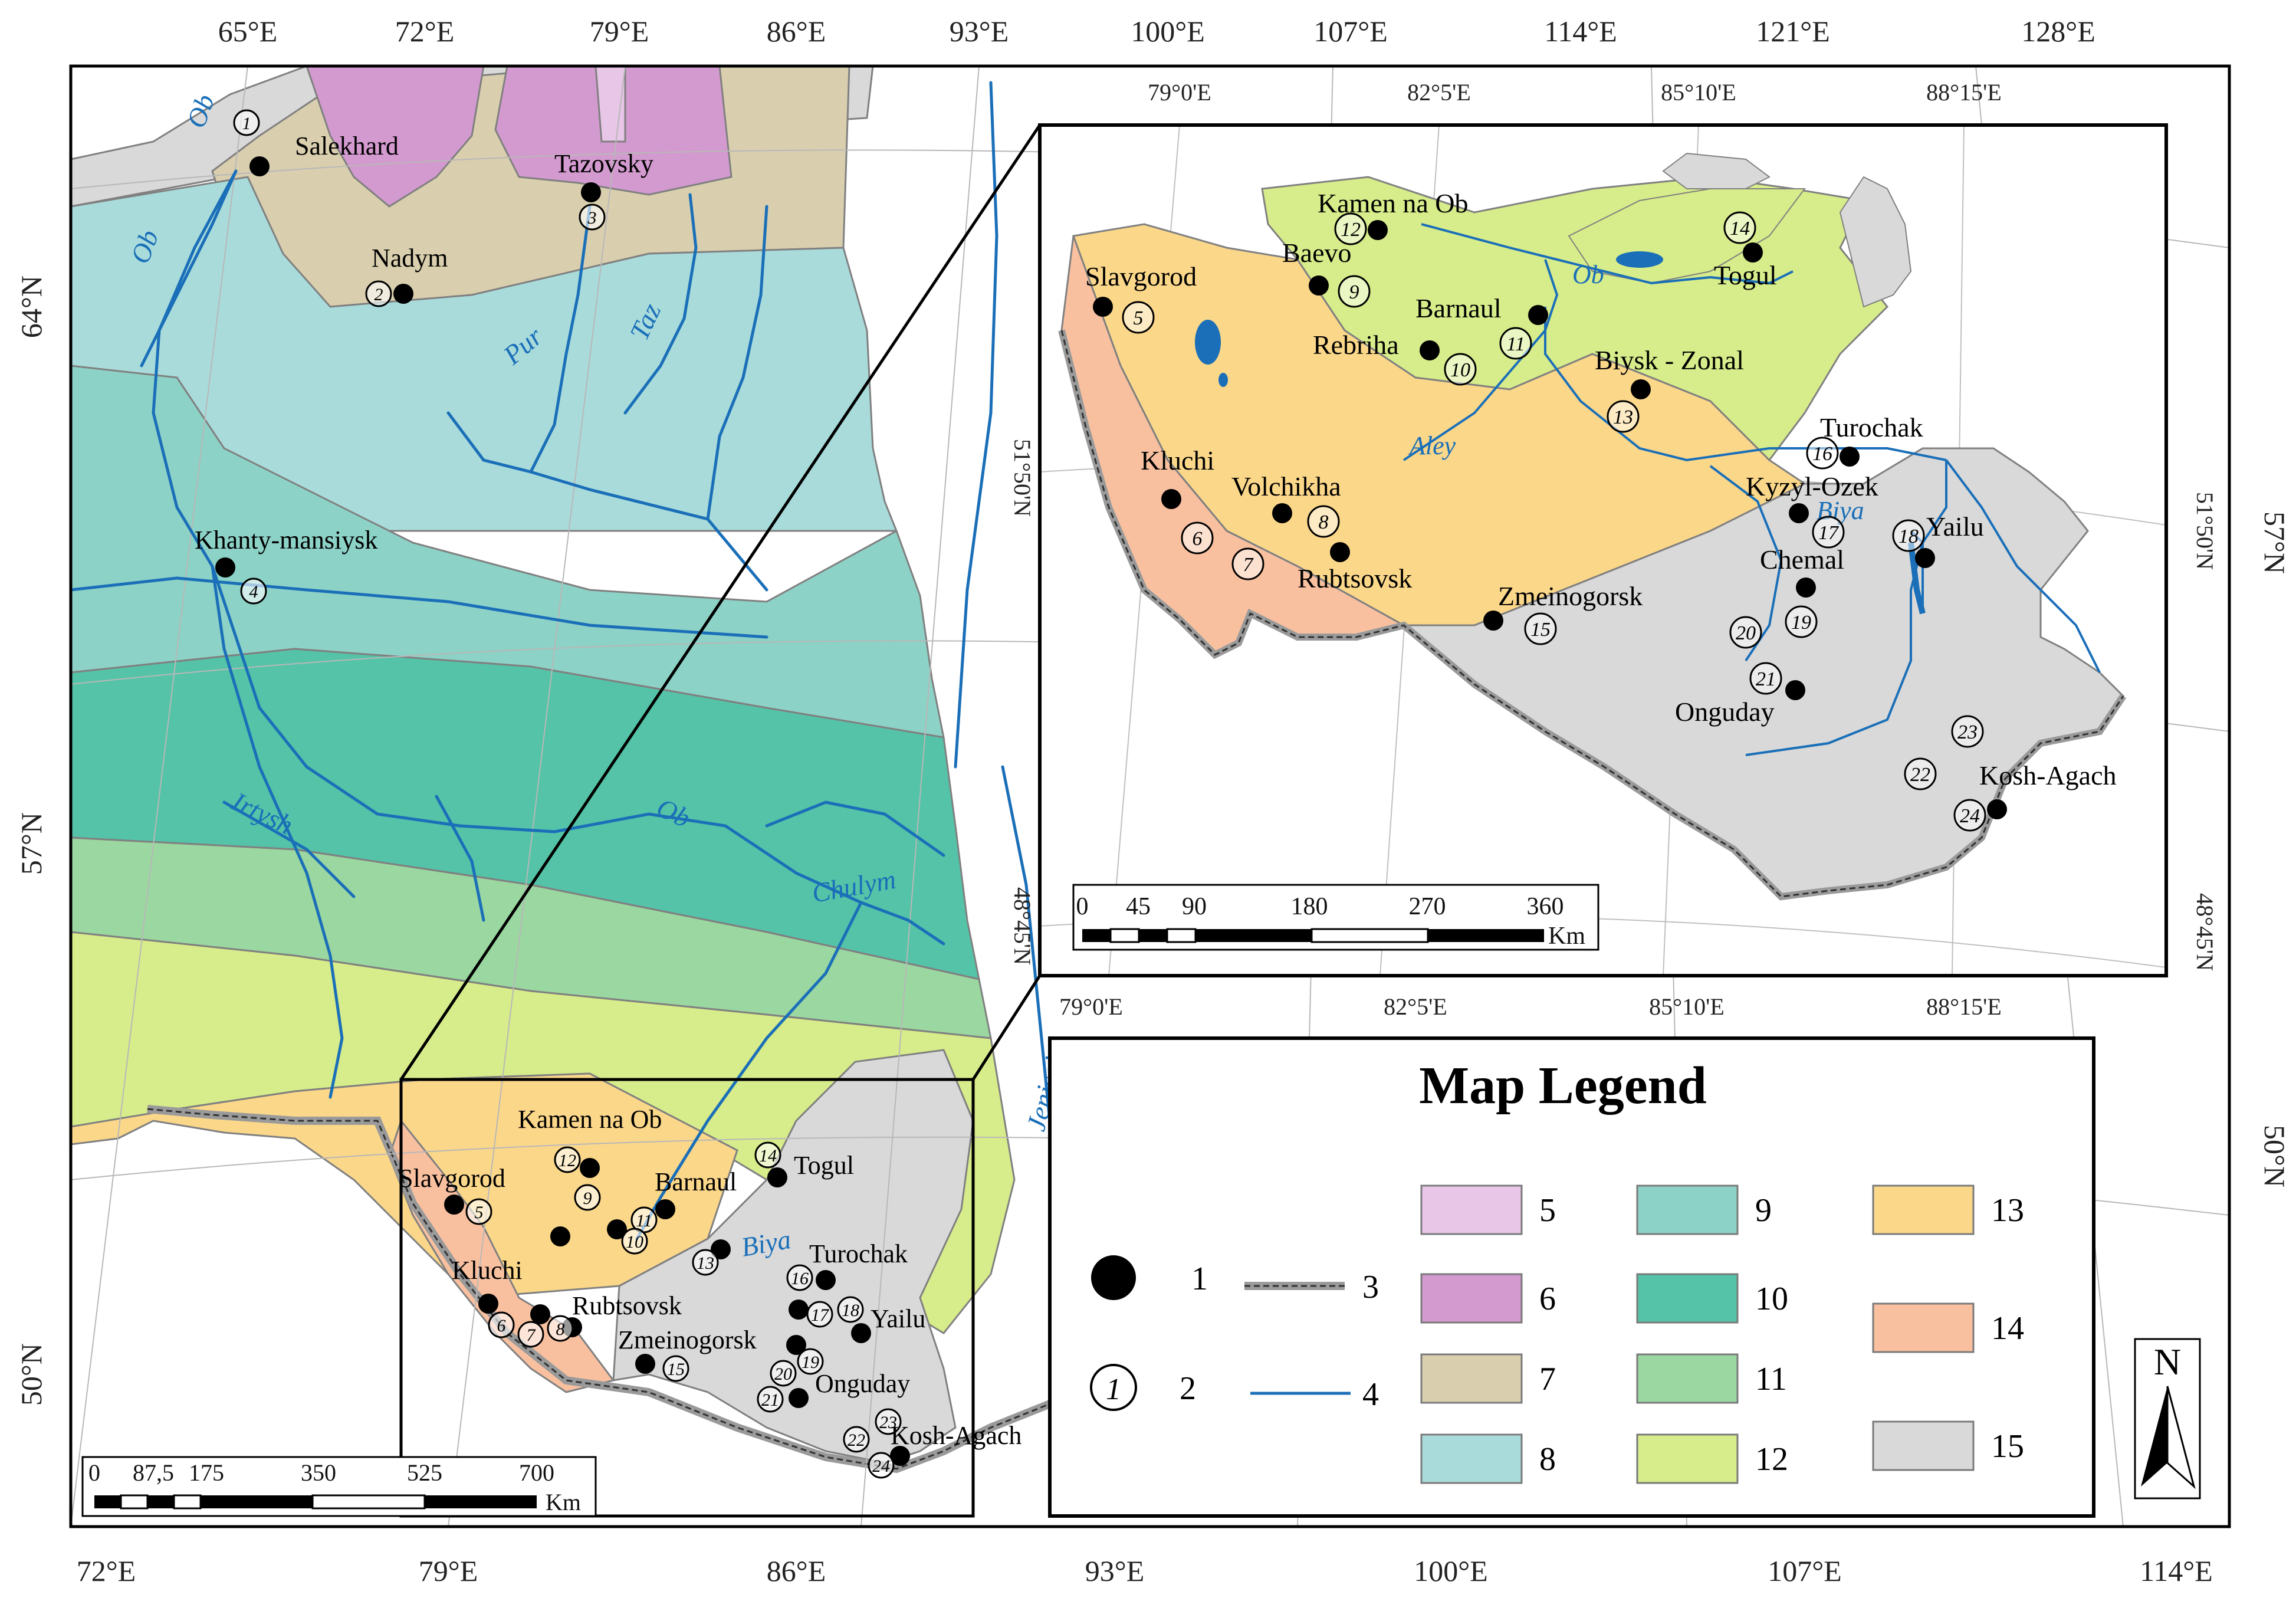 The height and width of the screenshot is (1598, 2296). Describe the element at coordinates (1745, 251) in the screenshot. I see `inset-place: 14 Togul` at that location.